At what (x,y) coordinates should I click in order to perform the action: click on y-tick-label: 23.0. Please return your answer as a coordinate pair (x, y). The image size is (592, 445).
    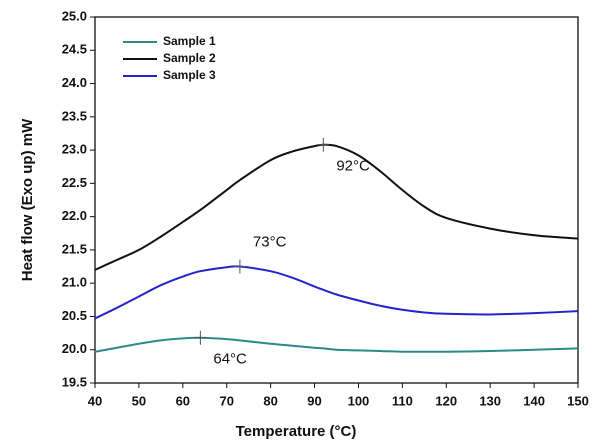
    Looking at the image, I should click on (74, 149).